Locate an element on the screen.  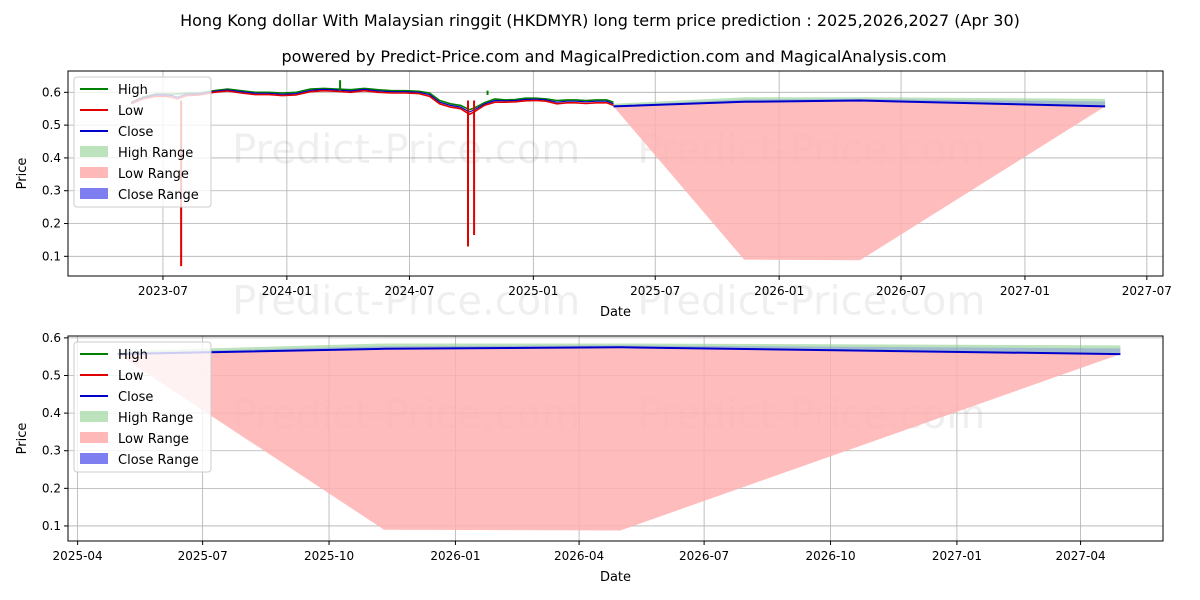
top-legend-label: Close Range is located at coordinates (158, 195).